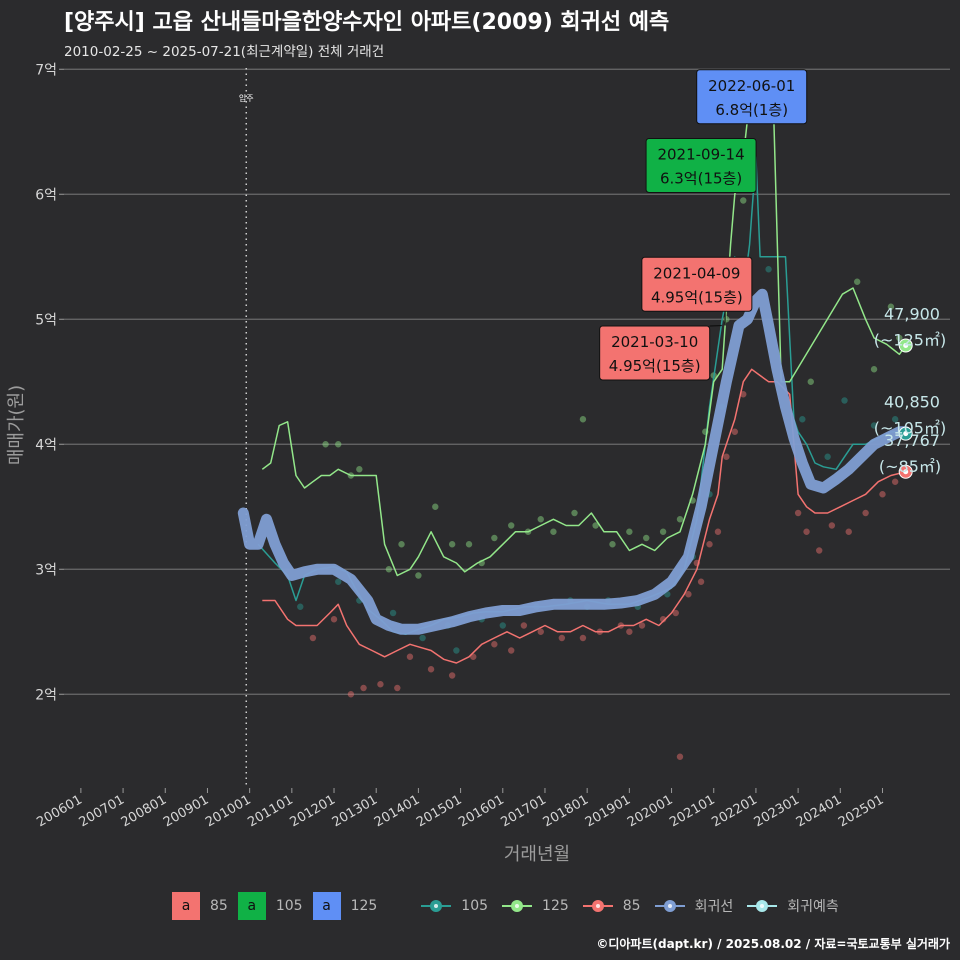 This screenshot has height=960, width=960. I want to click on legend-line-label: 회귀예측, so click(813, 907).